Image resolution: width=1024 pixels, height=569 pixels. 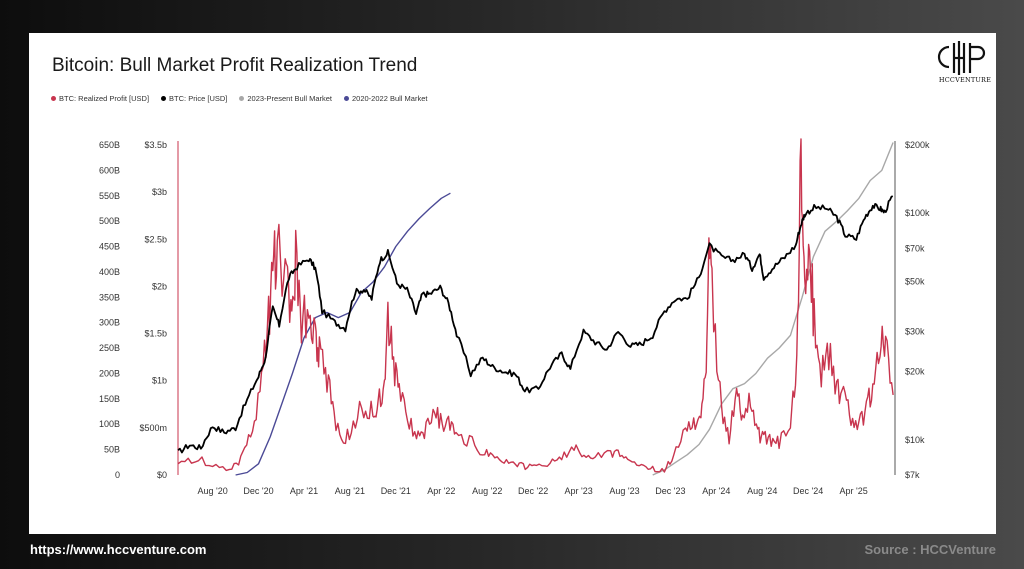 I want to click on left-outer-tick-label: 200B, so click(x=109, y=373).